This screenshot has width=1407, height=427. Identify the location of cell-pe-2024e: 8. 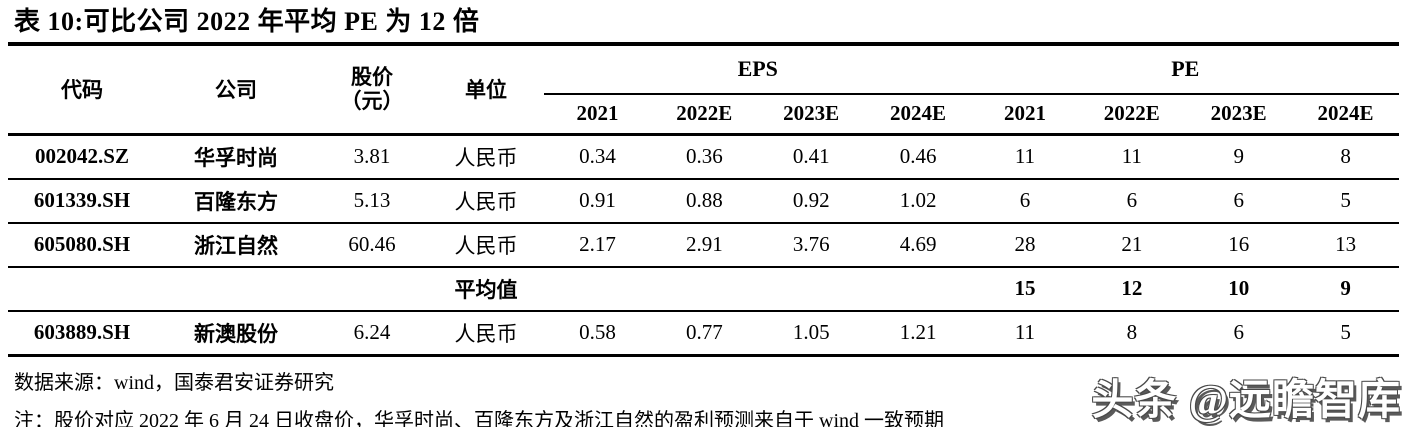
(1345, 157).